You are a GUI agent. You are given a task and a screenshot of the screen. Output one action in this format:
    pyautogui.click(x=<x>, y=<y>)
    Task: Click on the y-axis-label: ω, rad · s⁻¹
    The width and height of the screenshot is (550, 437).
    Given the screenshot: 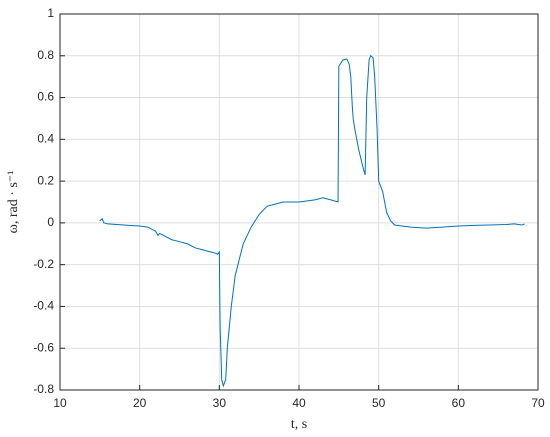 What is the action you would take?
    pyautogui.click(x=13, y=202)
    